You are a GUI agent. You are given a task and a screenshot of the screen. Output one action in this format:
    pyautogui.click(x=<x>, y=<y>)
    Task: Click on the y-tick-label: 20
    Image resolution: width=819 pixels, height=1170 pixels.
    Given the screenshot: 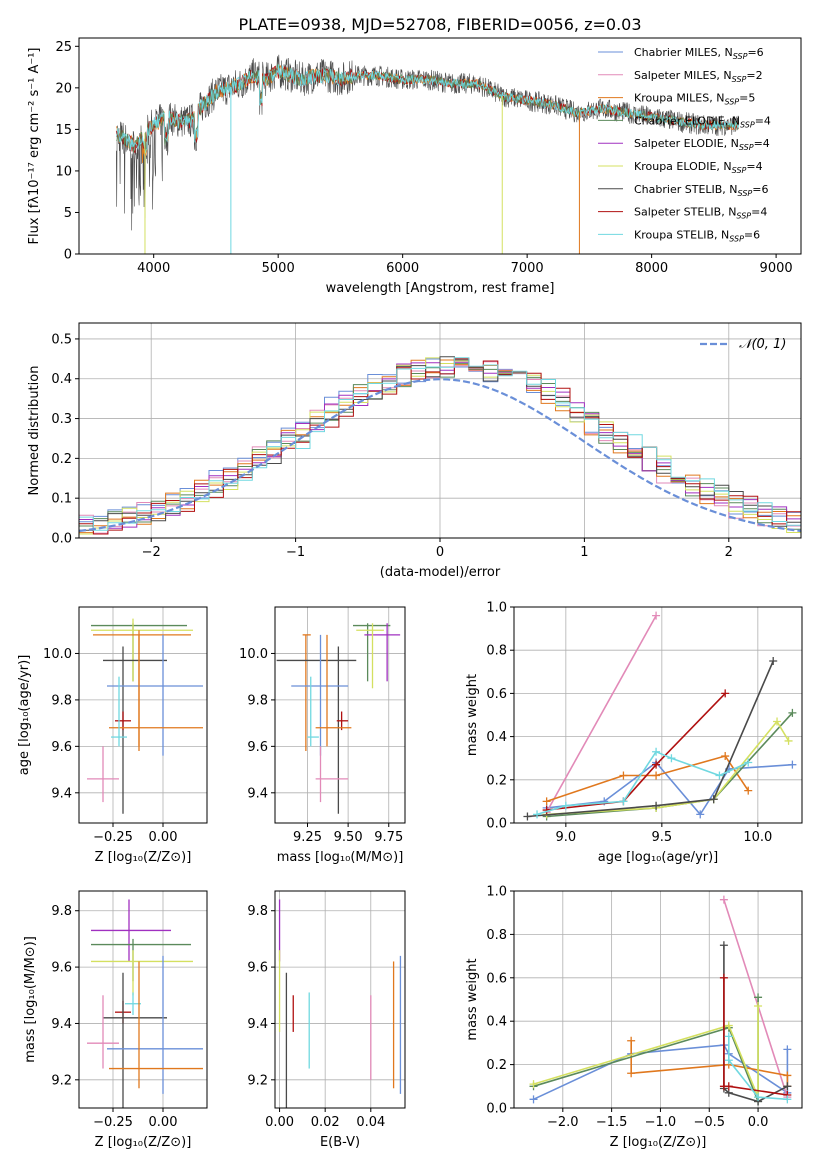 What is the action you would take?
    pyautogui.click(x=63, y=88)
    